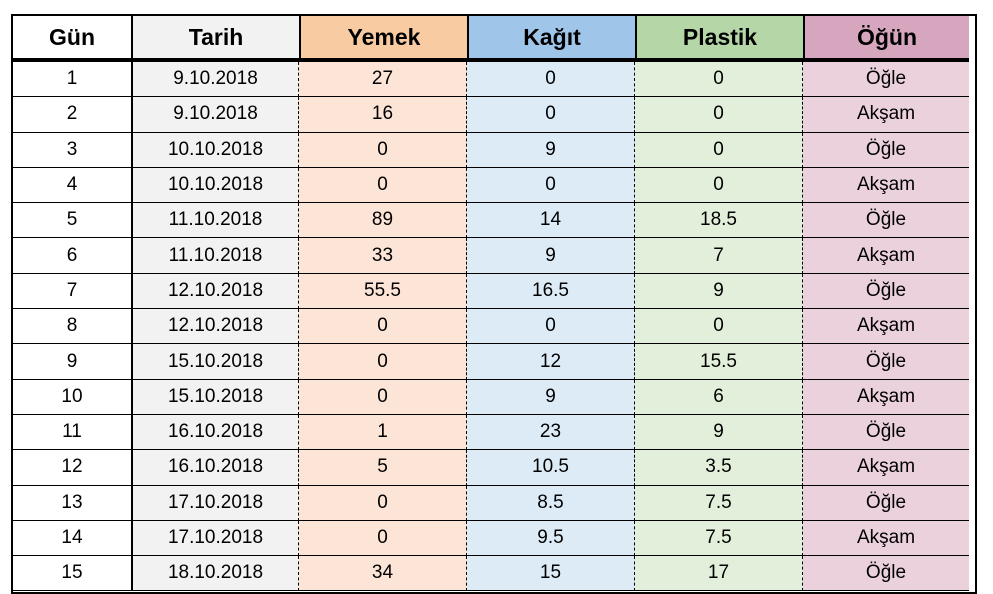 The height and width of the screenshot is (594, 993). I want to click on cell-plastik: 3.5, so click(719, 468).